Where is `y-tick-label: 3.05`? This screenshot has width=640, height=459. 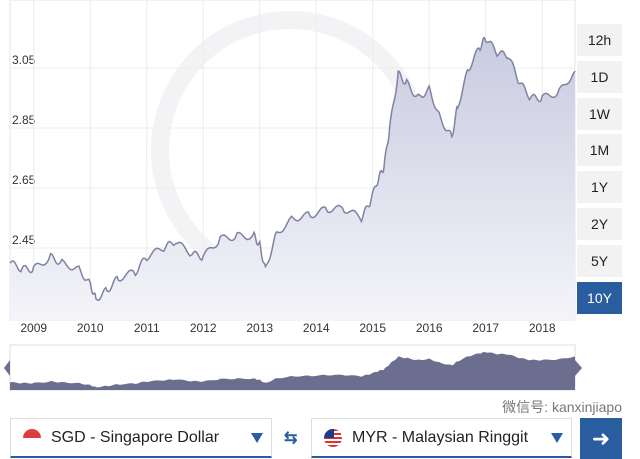
y-tick-label: 3.05 is located at coordinates (24, 60).